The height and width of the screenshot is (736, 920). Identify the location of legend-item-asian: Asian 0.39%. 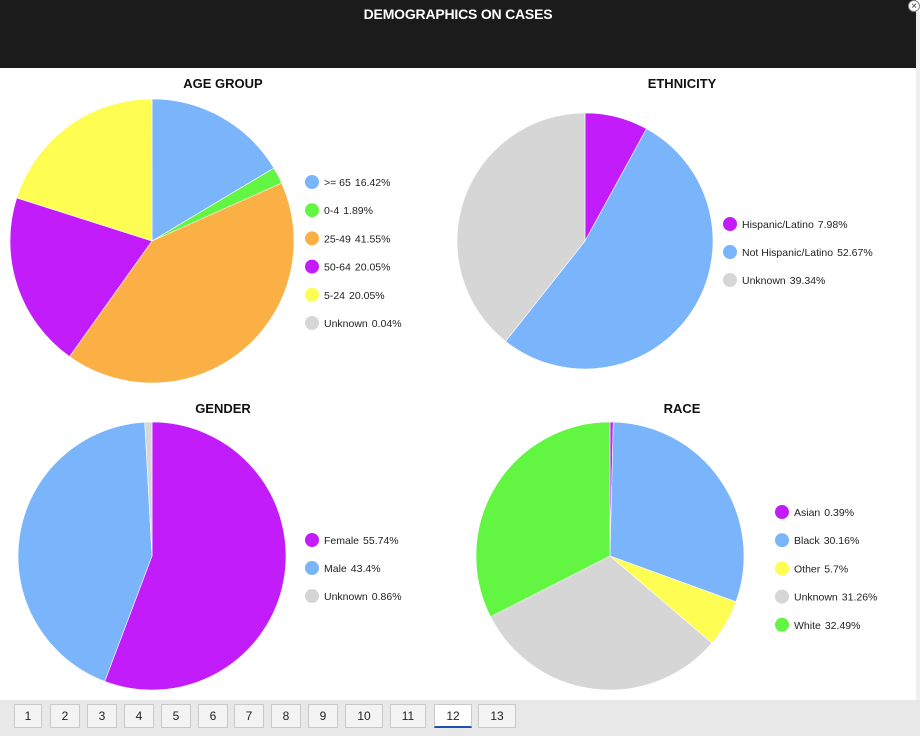
(814, 512).